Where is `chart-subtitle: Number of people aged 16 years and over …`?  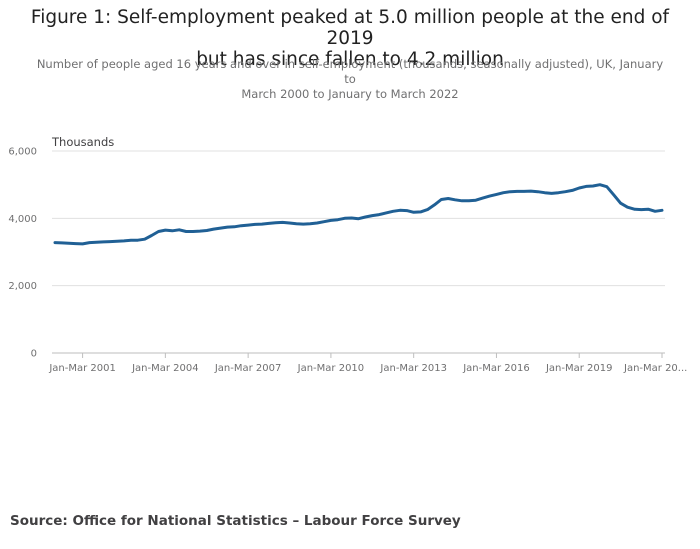
chart-subtitle: Number of people aged 16 years and over … is located at coordinates (350, 79).